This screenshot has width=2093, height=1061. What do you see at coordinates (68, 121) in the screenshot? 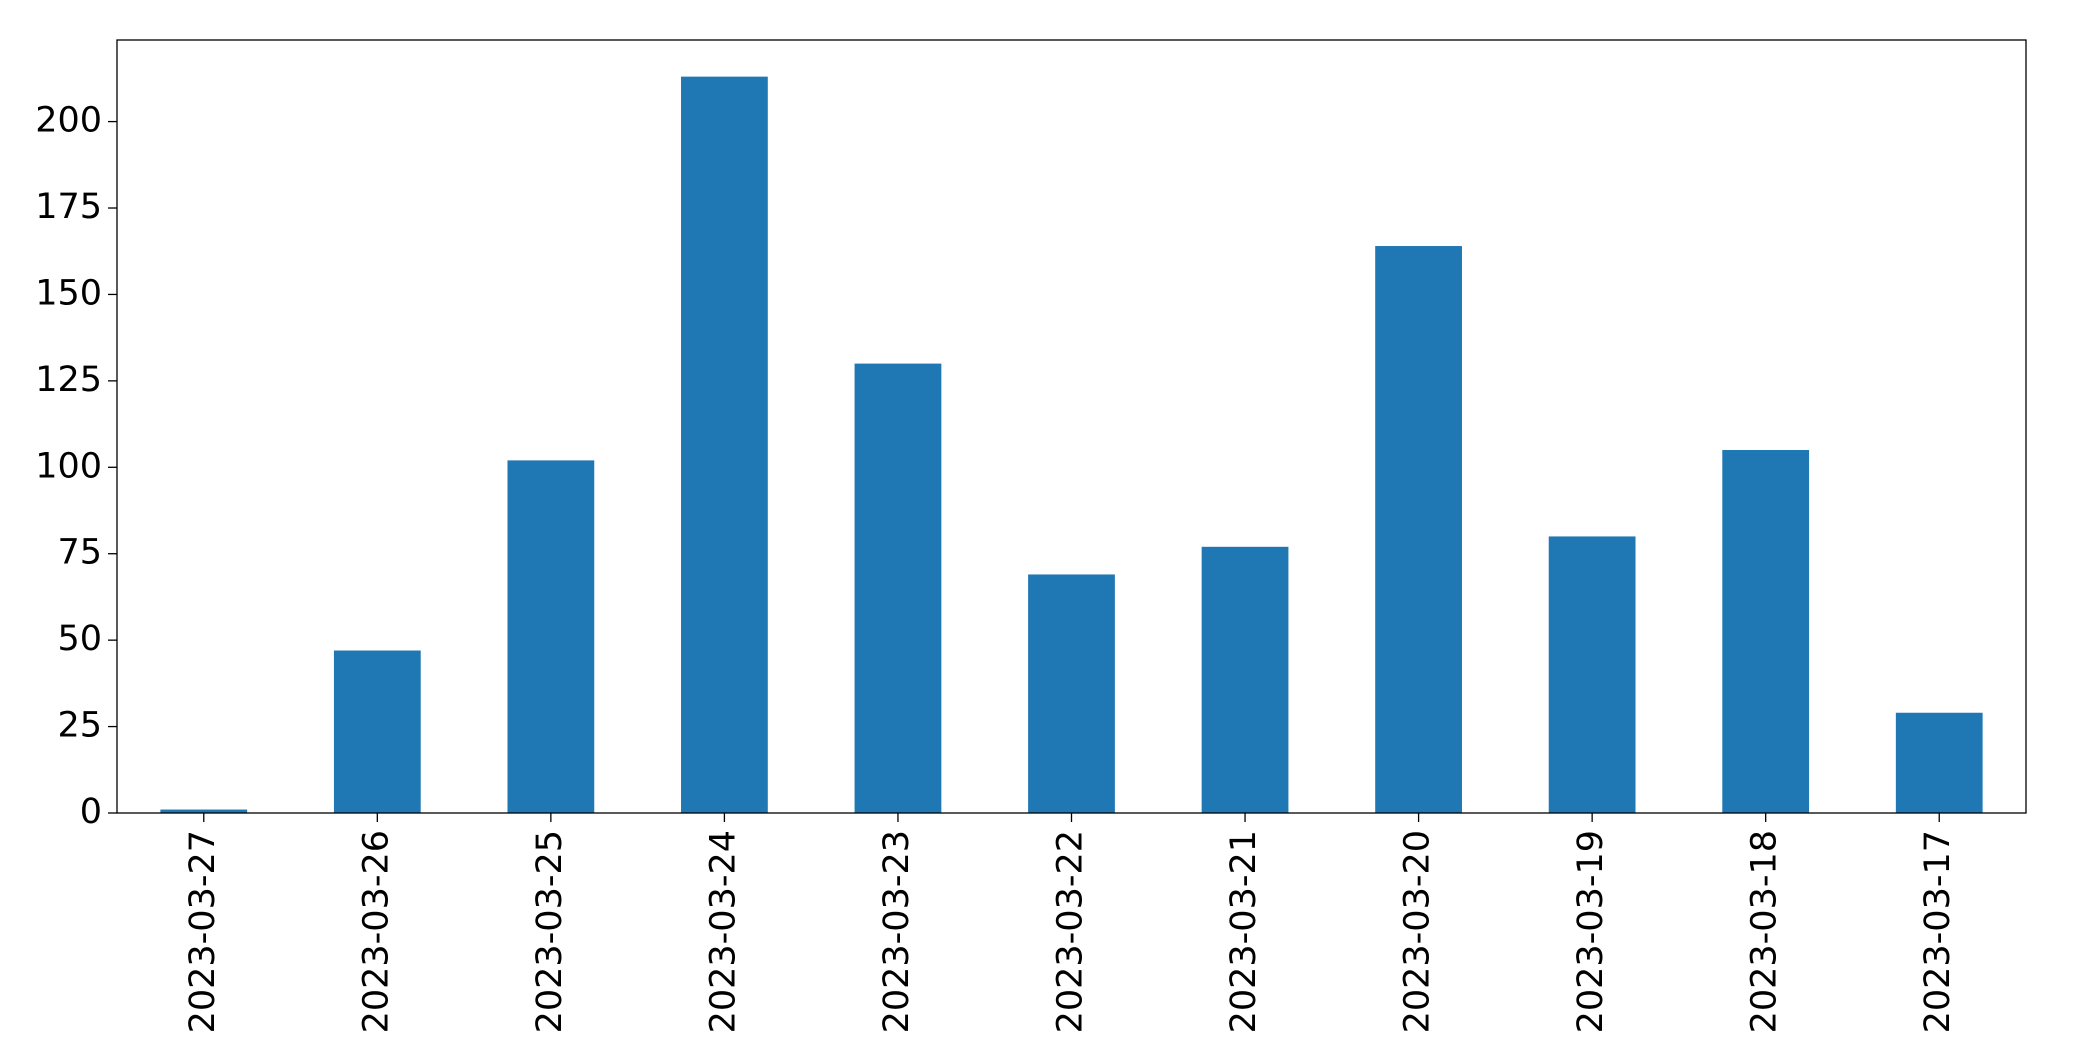
I see `y-tick-label: 200` at bounding box center [68, 121].